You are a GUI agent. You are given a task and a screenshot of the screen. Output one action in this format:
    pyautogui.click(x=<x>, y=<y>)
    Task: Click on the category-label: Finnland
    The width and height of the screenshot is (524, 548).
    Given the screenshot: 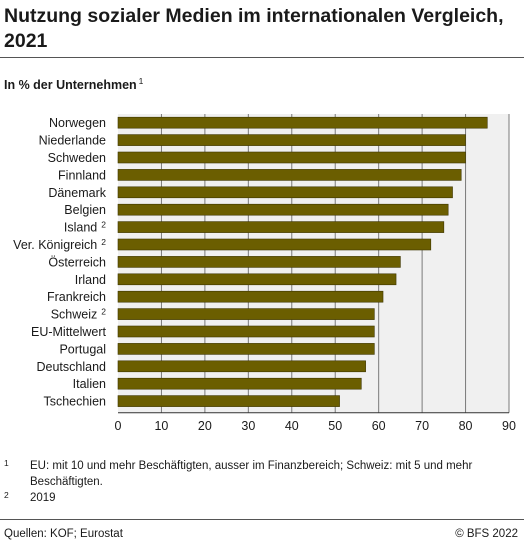 What is the action you would take?
    pyautogui.click(x=82, y=175)
    